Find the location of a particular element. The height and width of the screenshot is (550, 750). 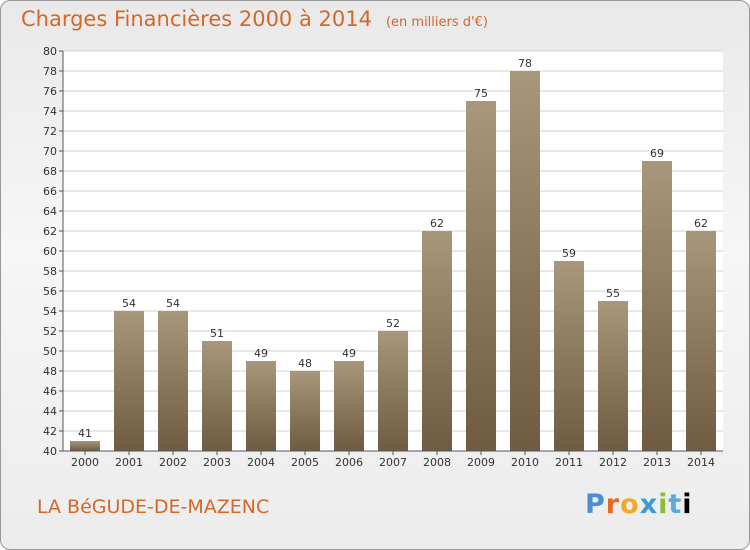

x-tick-label: 2007 is located at coordinates (393, 462).